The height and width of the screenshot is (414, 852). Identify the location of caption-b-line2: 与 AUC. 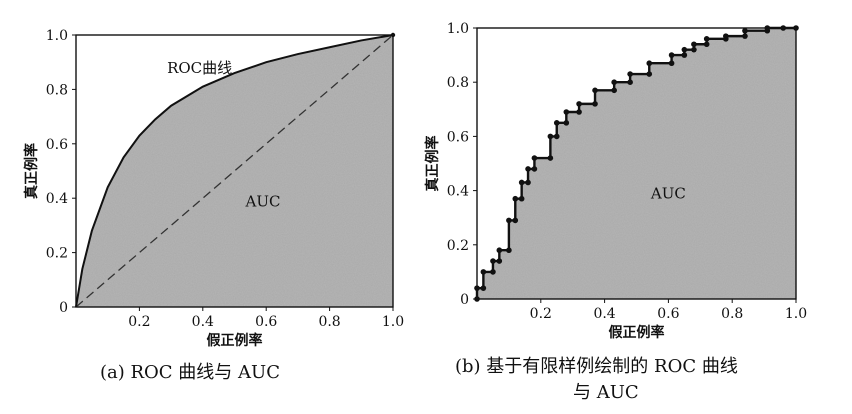
(606, 392).